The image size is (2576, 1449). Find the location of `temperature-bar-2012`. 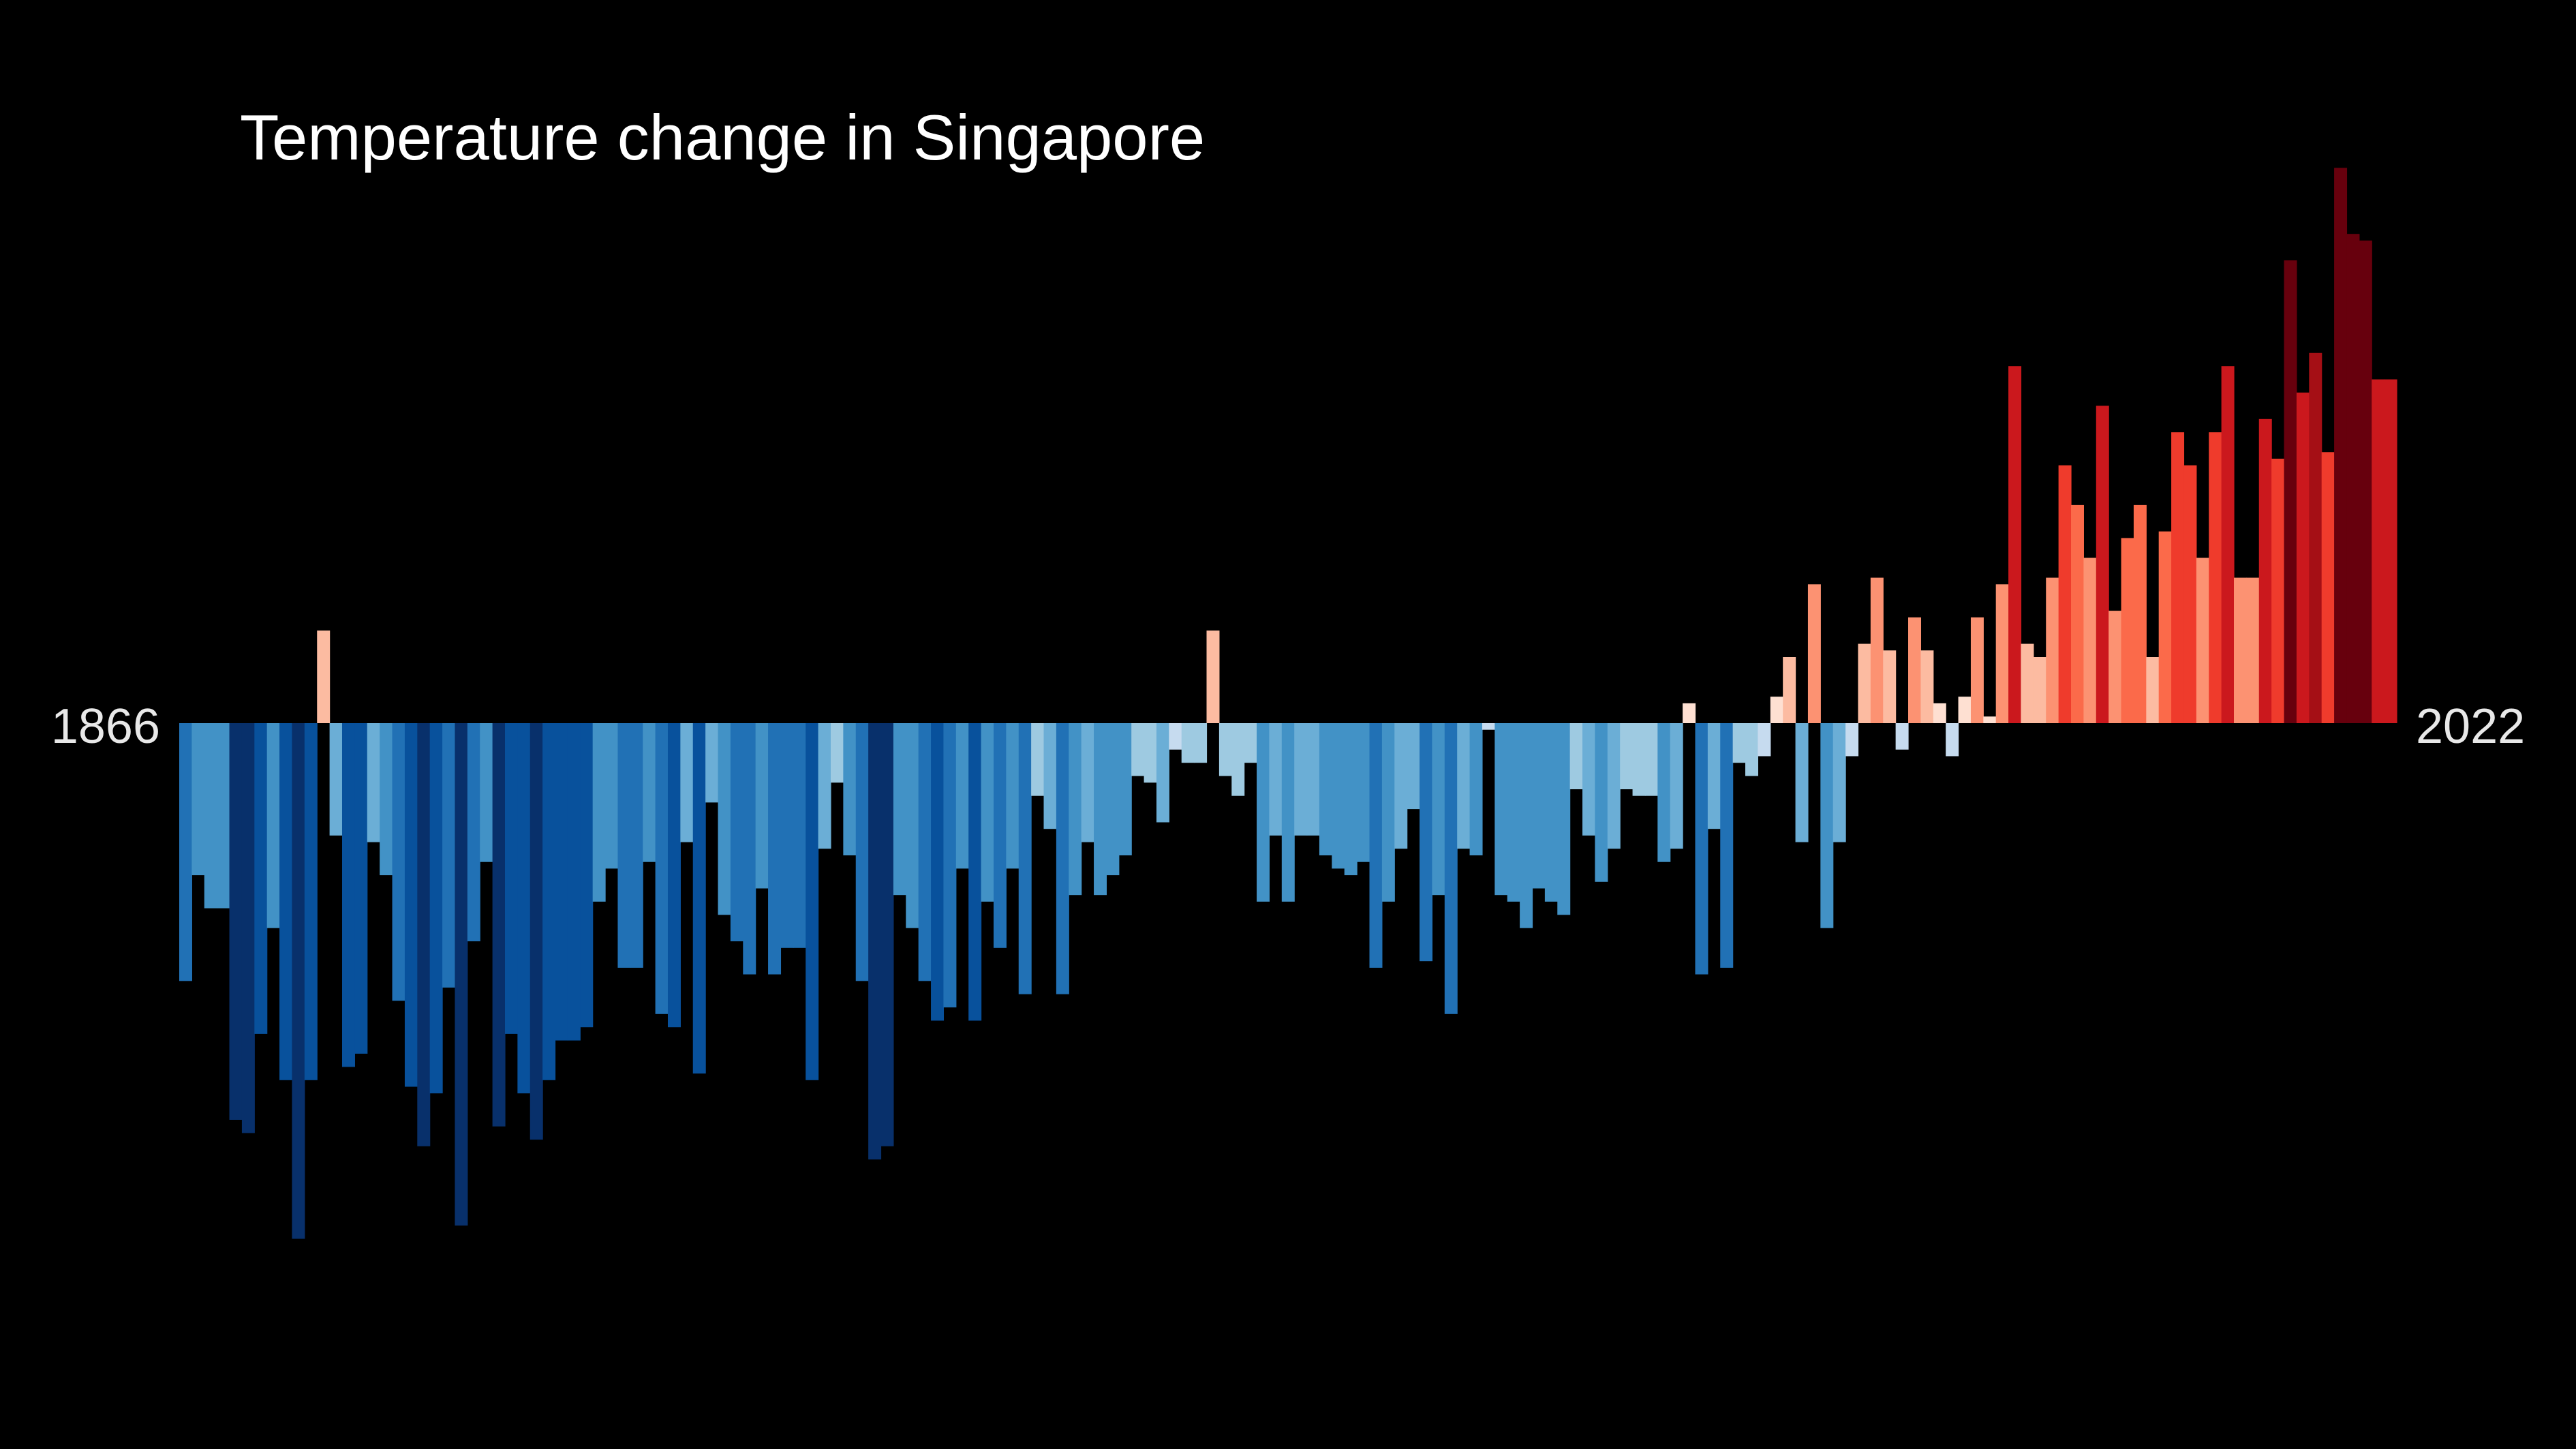

temperature-bar-2012 is located at coordinates (2015, 544).